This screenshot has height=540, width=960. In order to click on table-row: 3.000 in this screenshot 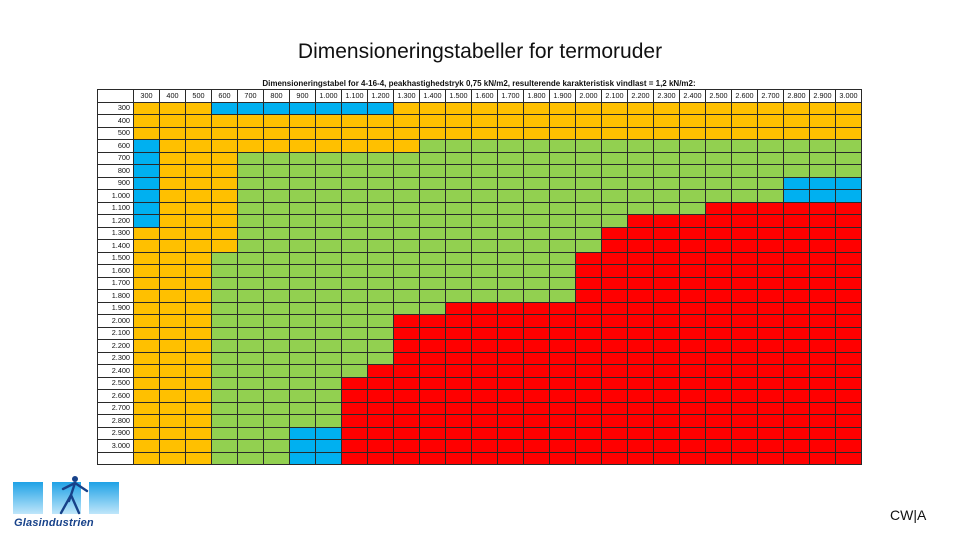, I will do `click(479, 446)`.